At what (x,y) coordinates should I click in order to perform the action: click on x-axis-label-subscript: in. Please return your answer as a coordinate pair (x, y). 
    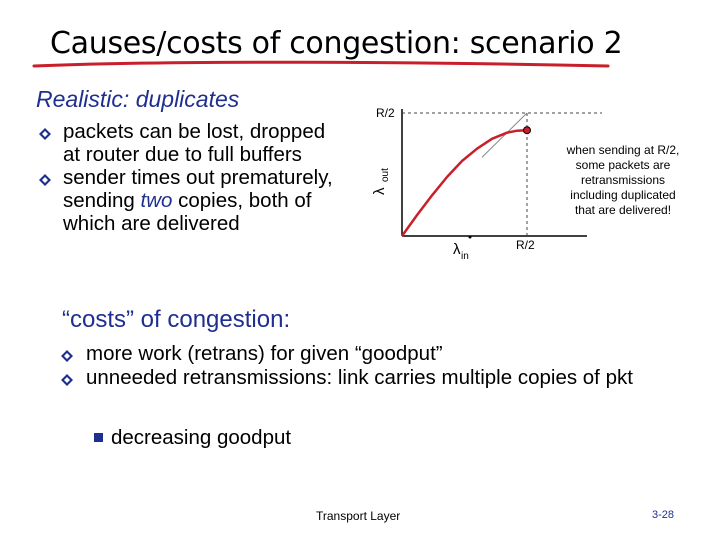
    Looking at the image, I should click on (465, 256).